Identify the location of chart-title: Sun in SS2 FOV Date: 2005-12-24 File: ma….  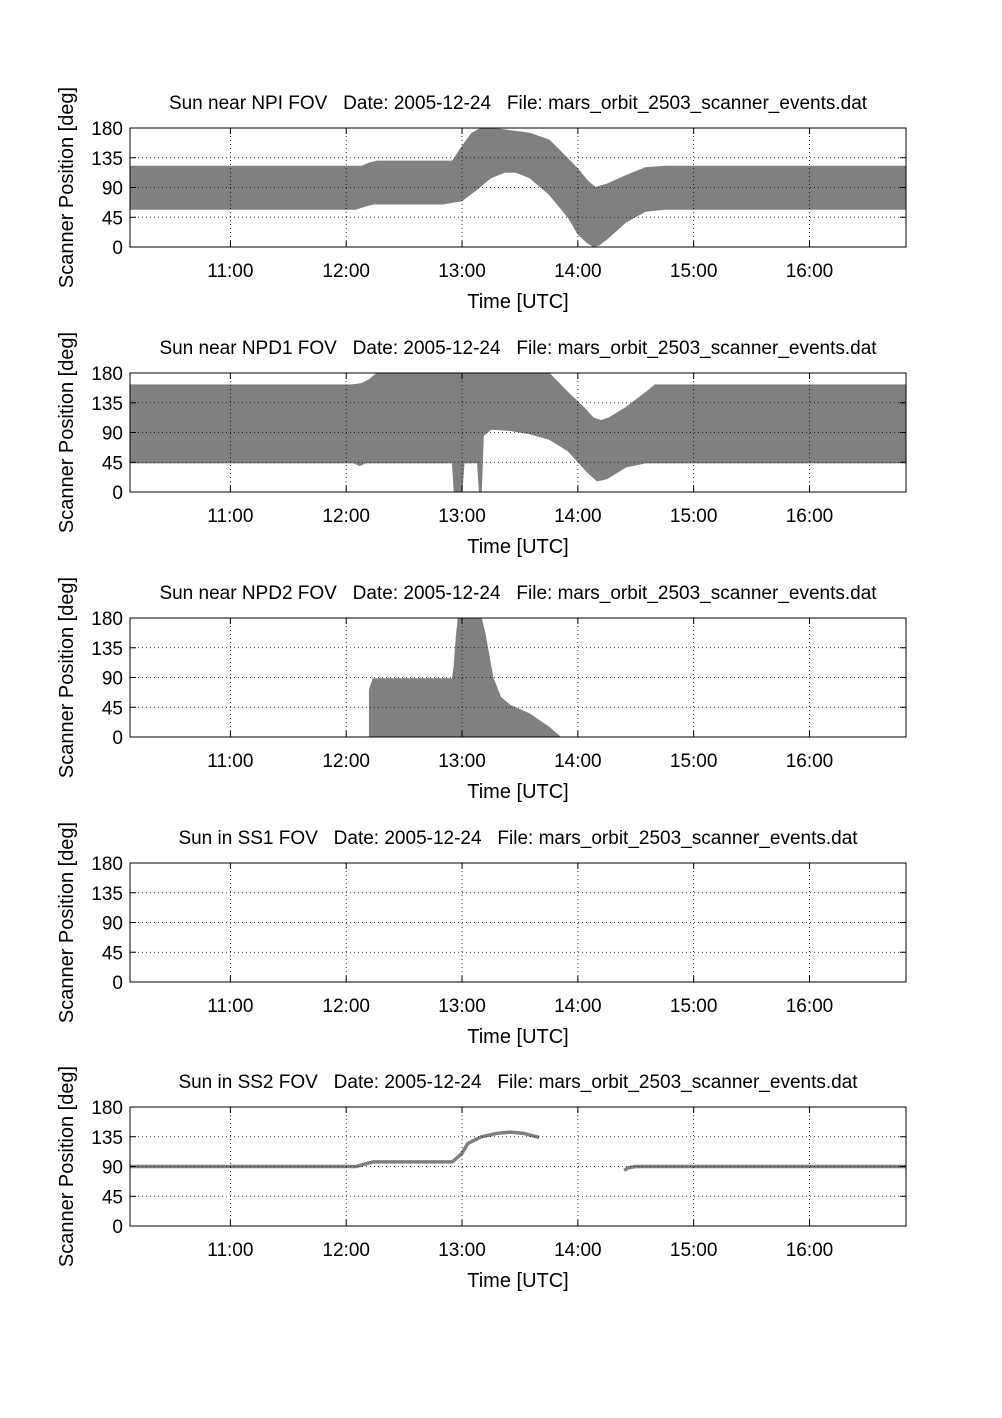
(518, 1082).